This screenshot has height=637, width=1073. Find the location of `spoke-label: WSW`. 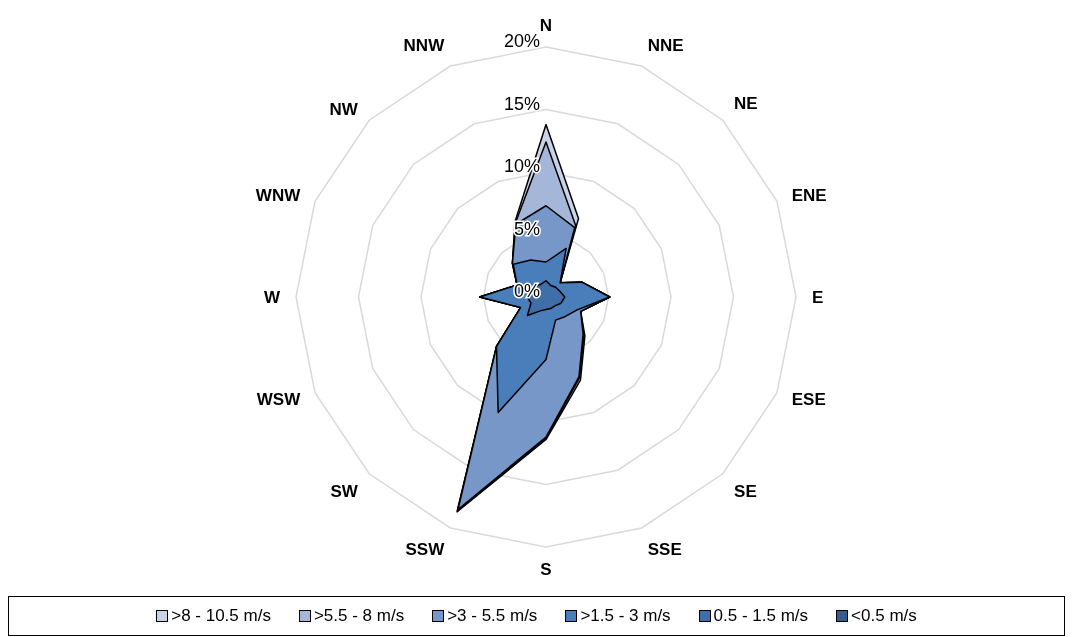

spoke-label: WSW is located at coordinates (279, 399).